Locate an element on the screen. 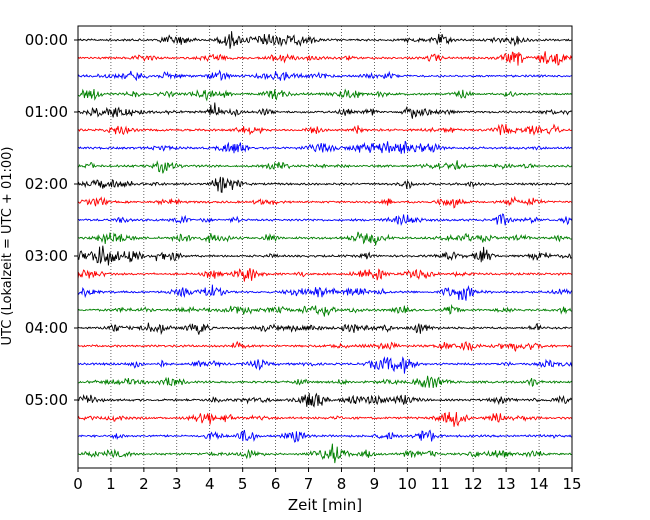  y-tick-label: 05:00 is located at coordinates (46, 400).